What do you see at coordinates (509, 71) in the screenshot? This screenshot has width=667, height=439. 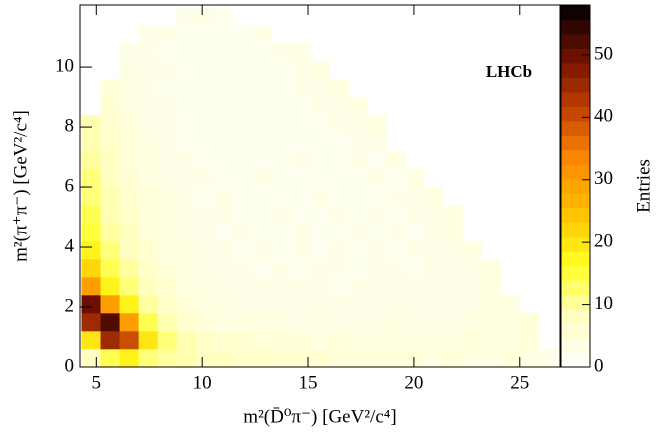 I see `annotation: LHCb` at bounding box center [509, 71].